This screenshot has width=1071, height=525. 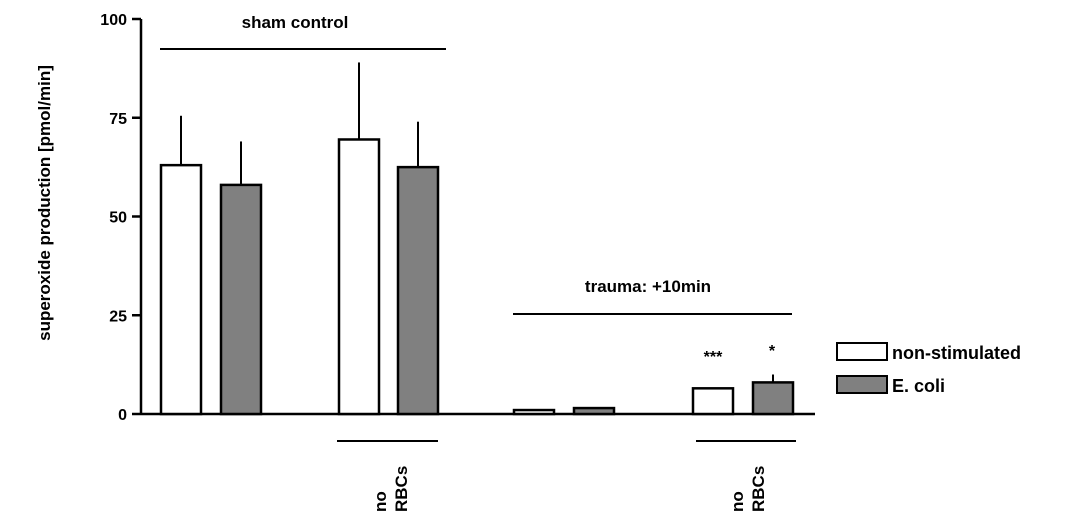 I want to click on y-tick-label-0: 0, so click(x=122, y=415).